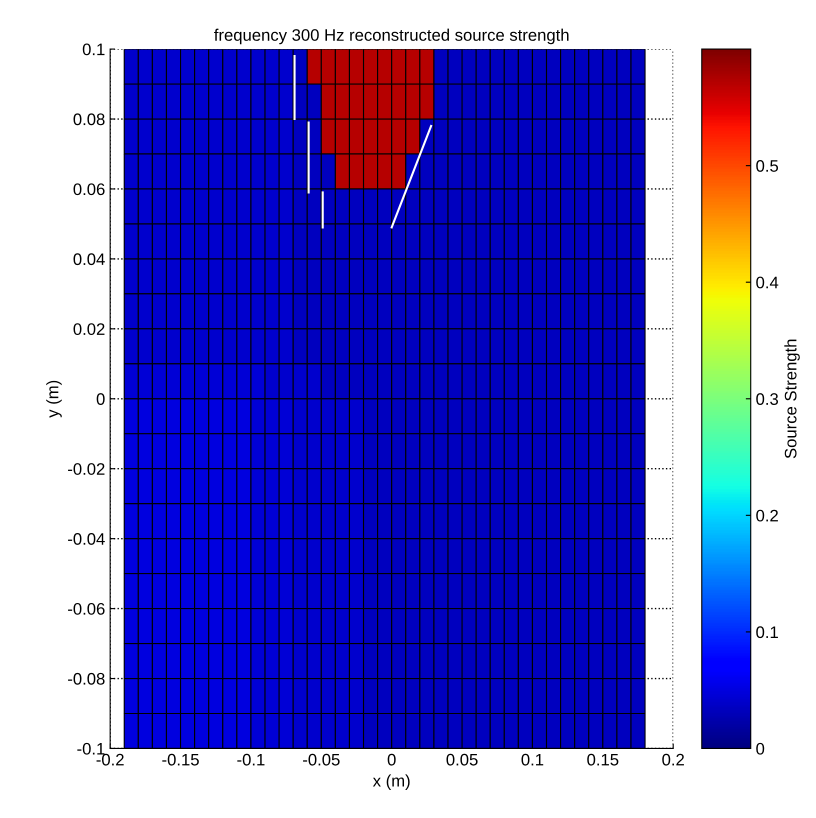 The height and width of the screenshot is (818, 816). I want to click on x-tick-label: 0.1, so click(533, 760).